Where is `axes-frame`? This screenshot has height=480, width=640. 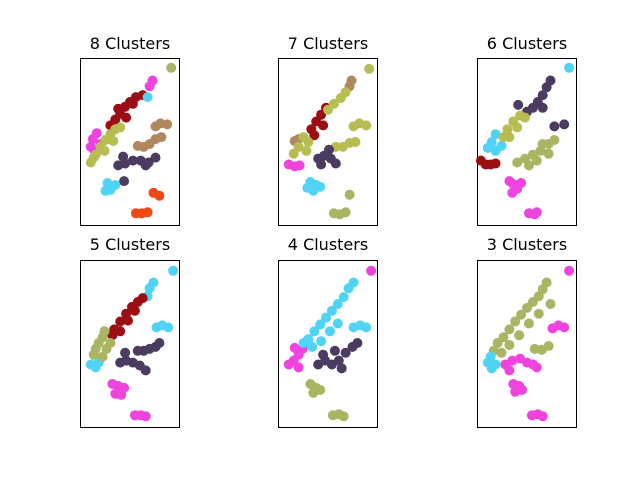 axes-frame is located at coordinates (527, 344).